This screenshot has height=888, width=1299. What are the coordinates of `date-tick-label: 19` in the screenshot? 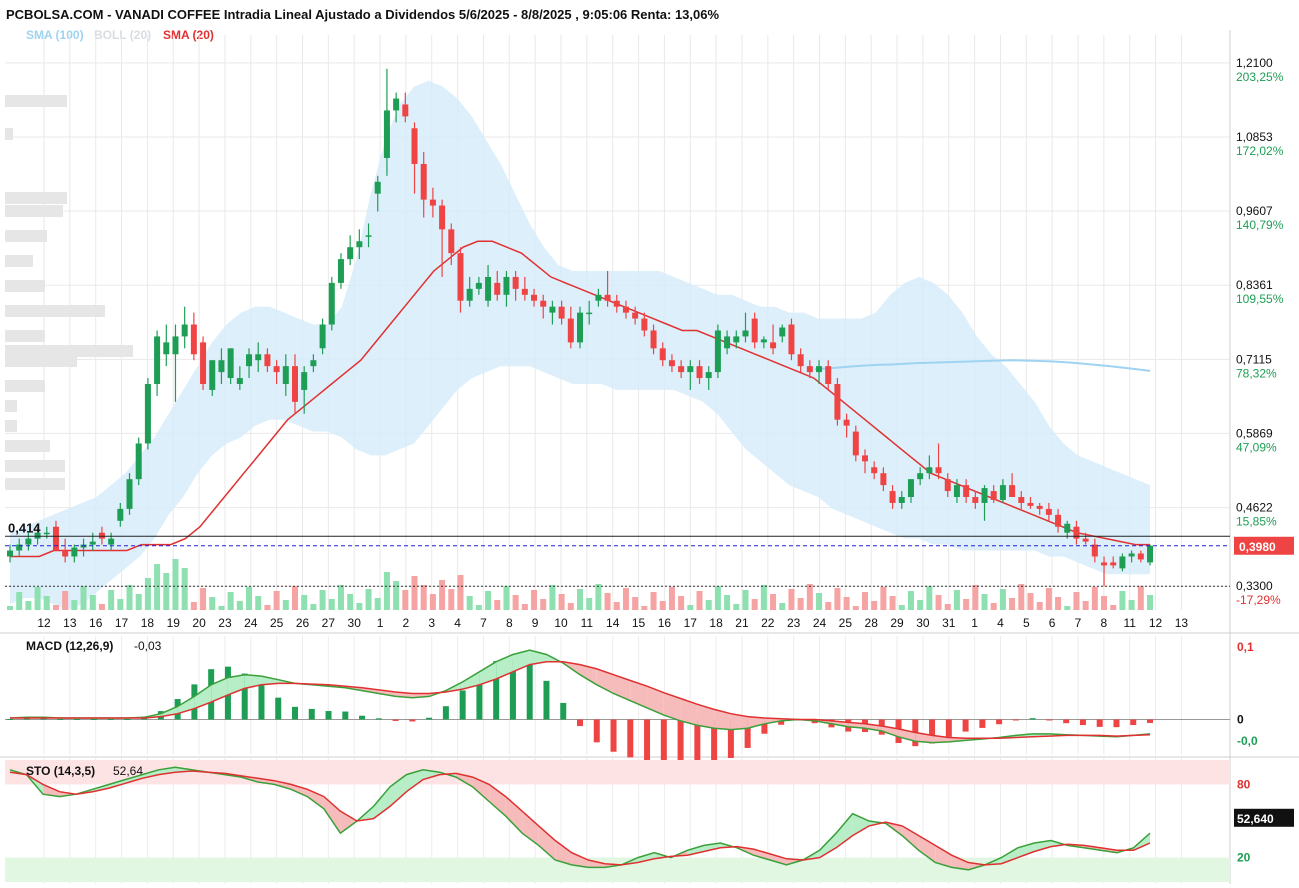 It's located at (174, 623).